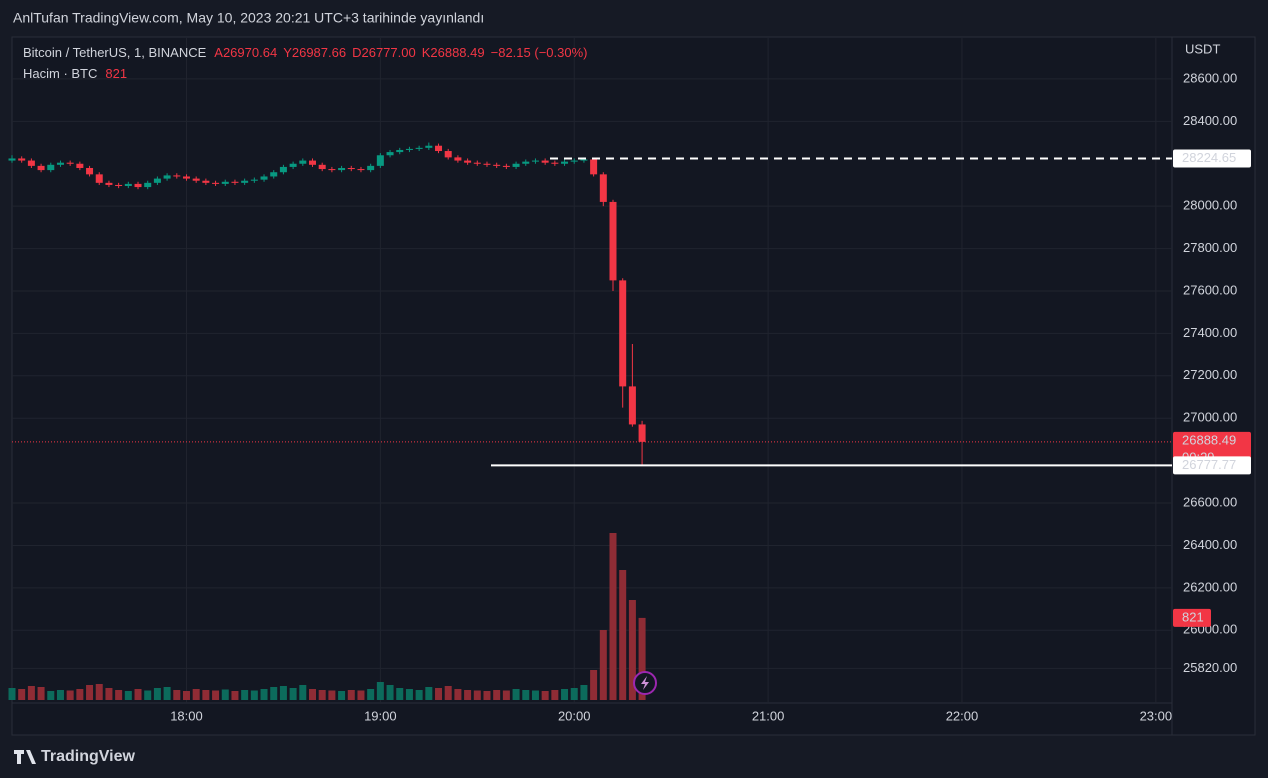  Describe the element at coordinates (1210, 247) in the screenshot. I see `y-tick-label: 27800.00` at that location.